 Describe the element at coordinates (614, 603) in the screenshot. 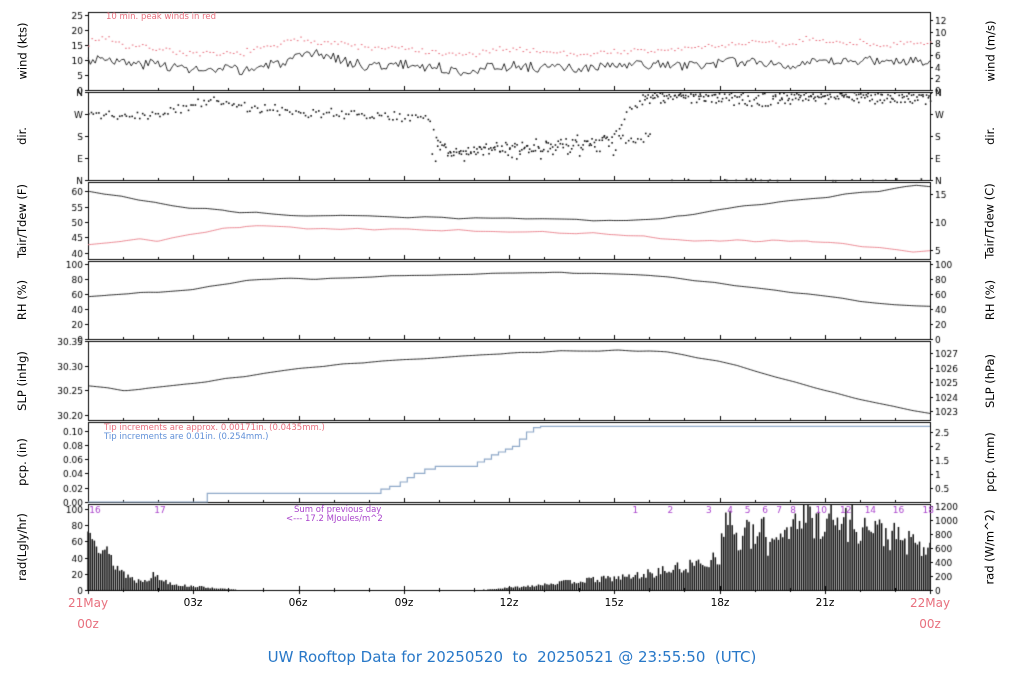

I see `x-axis-tick-15z: 15z` at that location.